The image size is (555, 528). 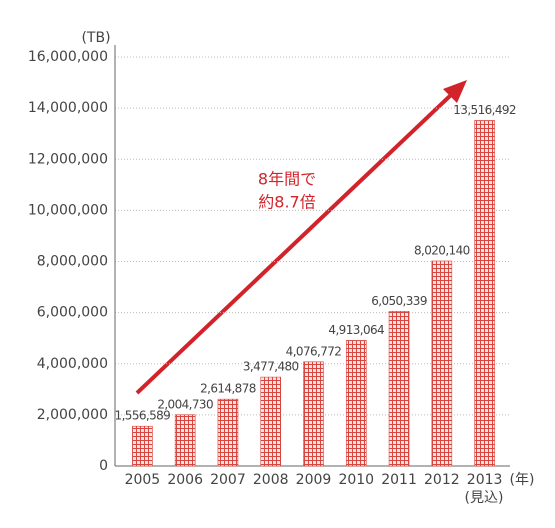 I want to click on x-tick-label: 2005, so click(x=143, y=480).